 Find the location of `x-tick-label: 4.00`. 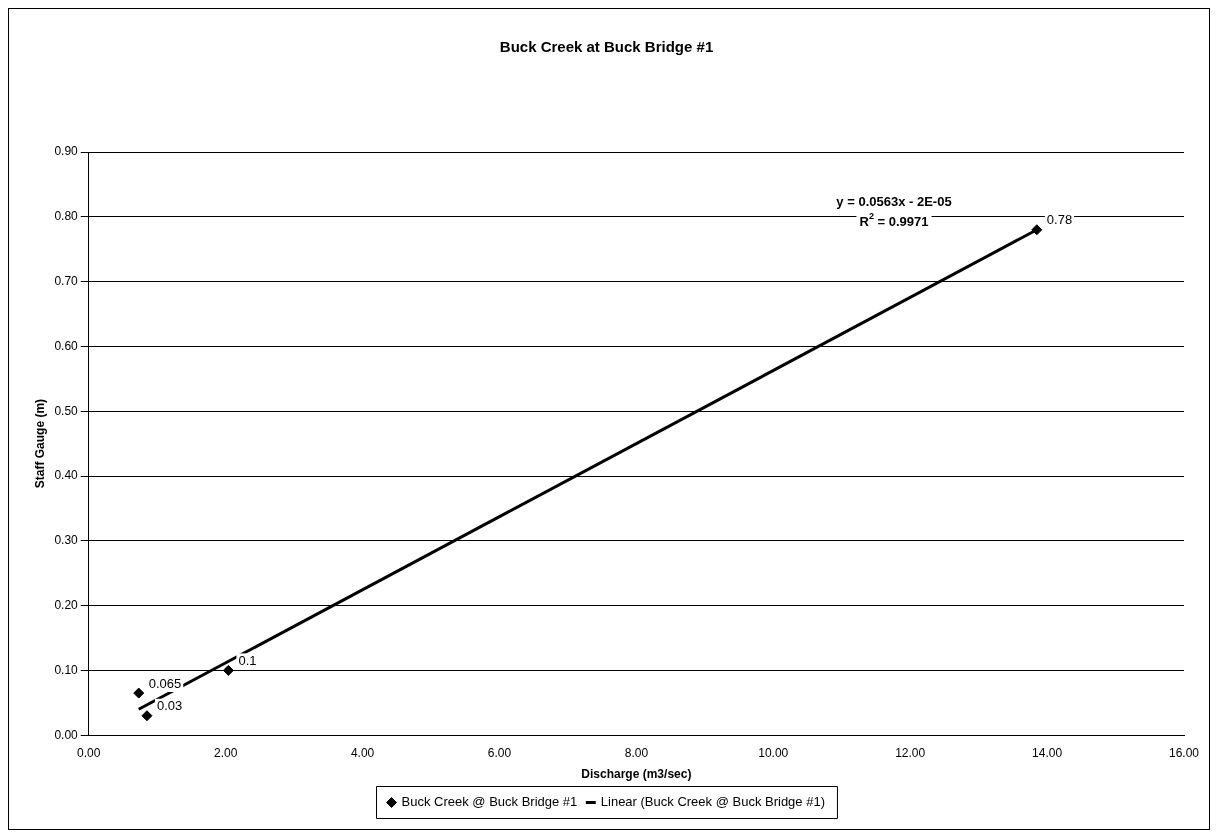

x-tick-label: 4.00 is located at coordinates (362, 752).